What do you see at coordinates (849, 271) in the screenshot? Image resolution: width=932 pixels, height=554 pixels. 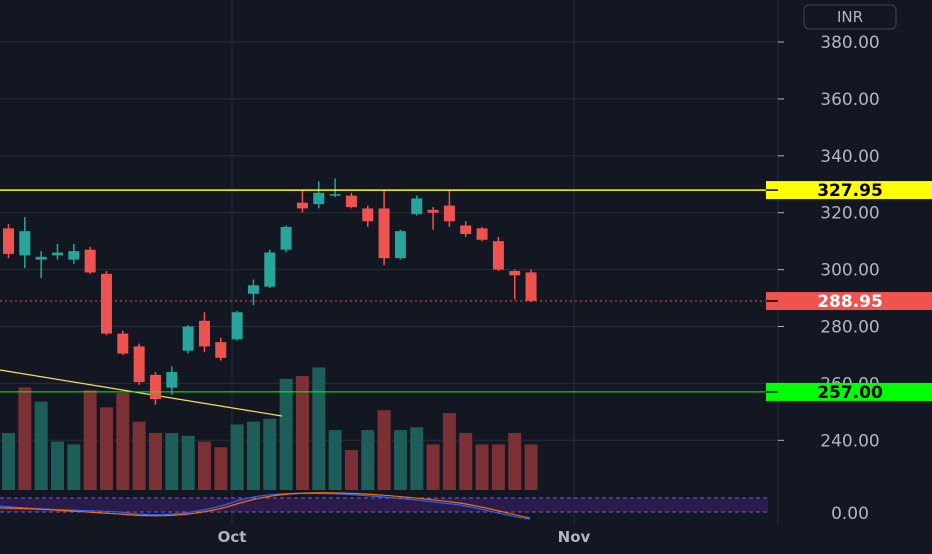 I see `y-tick-label: 300.00` at bounding box center [849, 271].